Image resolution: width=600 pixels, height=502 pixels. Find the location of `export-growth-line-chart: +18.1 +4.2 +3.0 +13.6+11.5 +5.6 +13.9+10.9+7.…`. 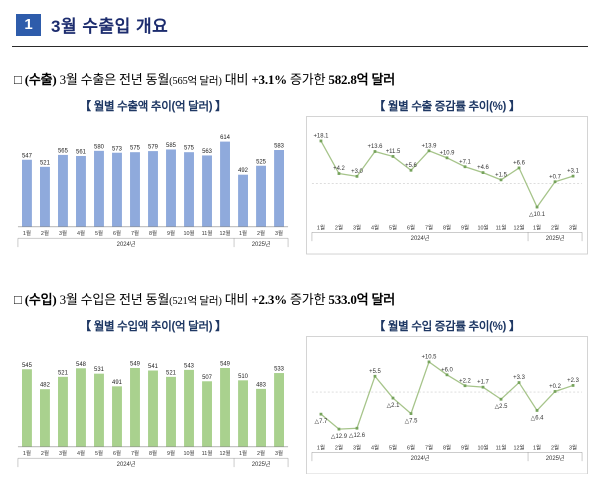

export-growth-line-chart: +18.1 +4.2 +3.0 +13.6+11.5 +5.6 +13.9+10.9+7.… is located at coordinates (447, 185).